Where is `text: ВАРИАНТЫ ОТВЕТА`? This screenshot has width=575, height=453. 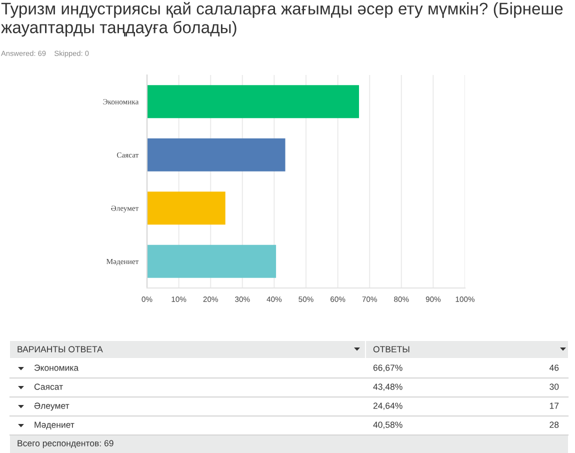 text: ВАРИАНТЫ ОТВЕТА is located at coordinates (60, 349).